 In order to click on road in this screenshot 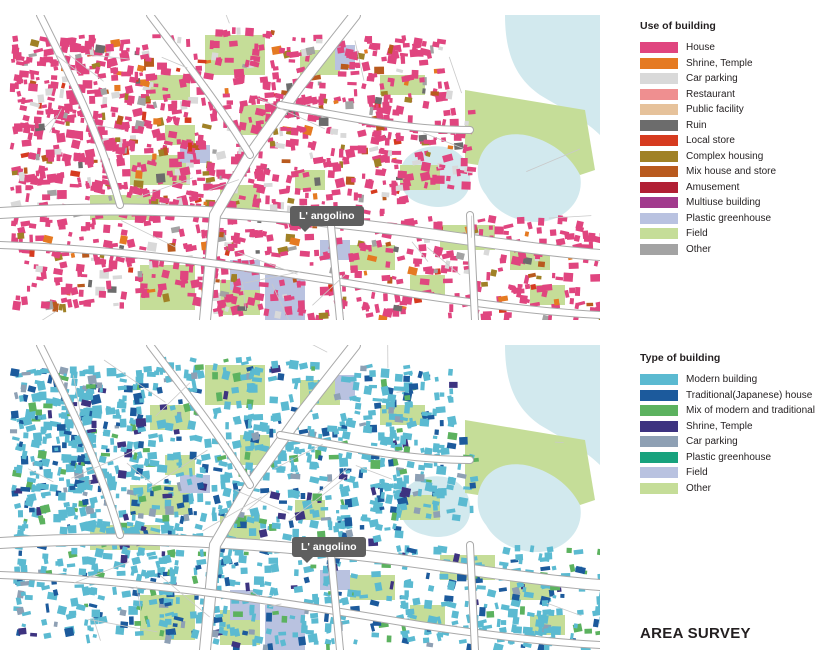, I will do `click(200, 86)`.